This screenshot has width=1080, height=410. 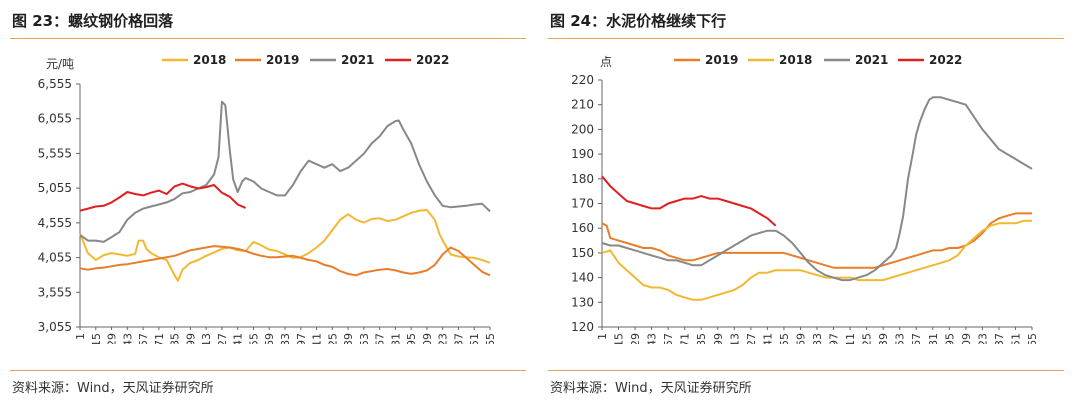 What do you see at coordinates (458, 338) in the screenshot?
I see `x-tick-label: 337` at bounding box center [458, 338].